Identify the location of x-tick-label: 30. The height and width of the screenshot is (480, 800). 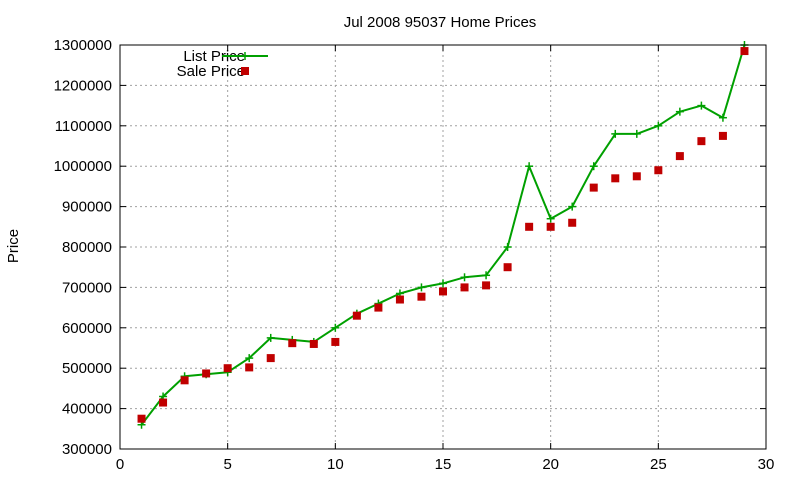
(766, 464).